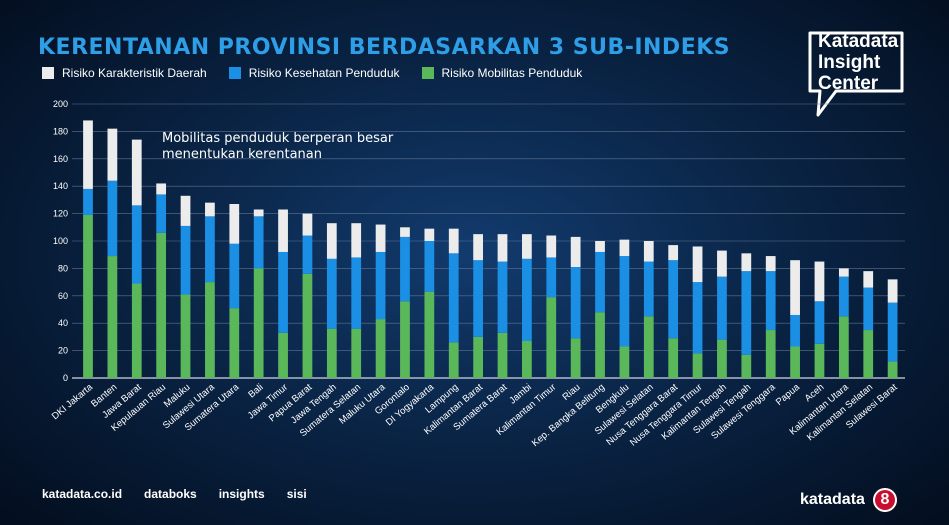 The height and width of the screenshot is (525, 949). I want to click on legend-item-mobilitas: Risiko Mobilitas Penduduk, so click(501, 73).